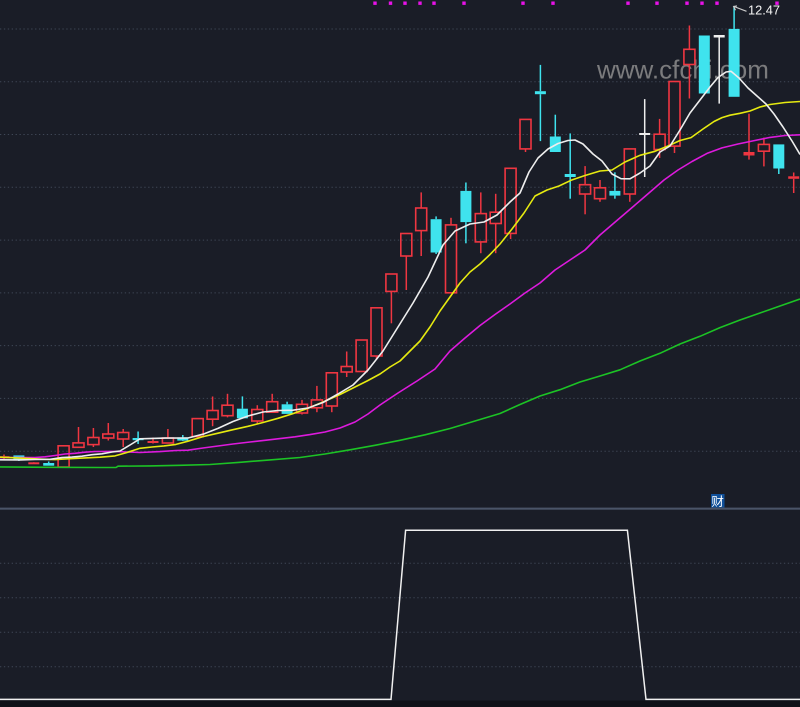 This screenshot has height=707, width=800. What do you see at coordinates (682, 70) in the screenshot?
I see `svg-text: www.cfchi.com` at bounding box center [682, 70].